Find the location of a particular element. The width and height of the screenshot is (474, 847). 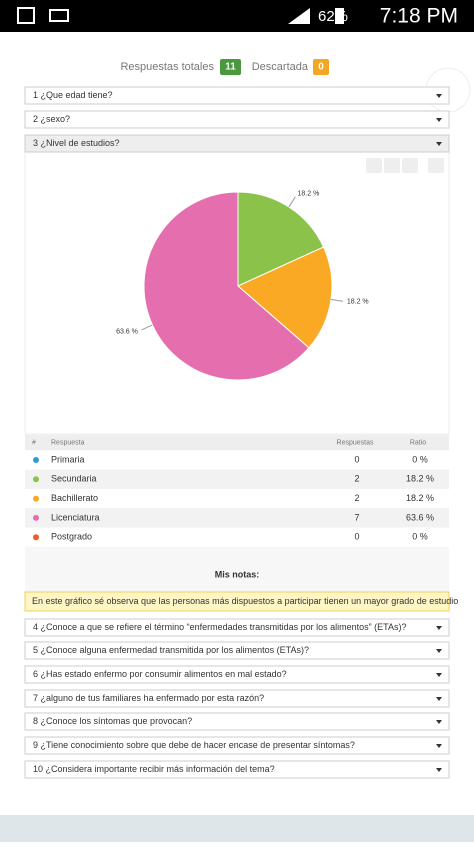

discarded: 0 is located at coordinates (321, 67).